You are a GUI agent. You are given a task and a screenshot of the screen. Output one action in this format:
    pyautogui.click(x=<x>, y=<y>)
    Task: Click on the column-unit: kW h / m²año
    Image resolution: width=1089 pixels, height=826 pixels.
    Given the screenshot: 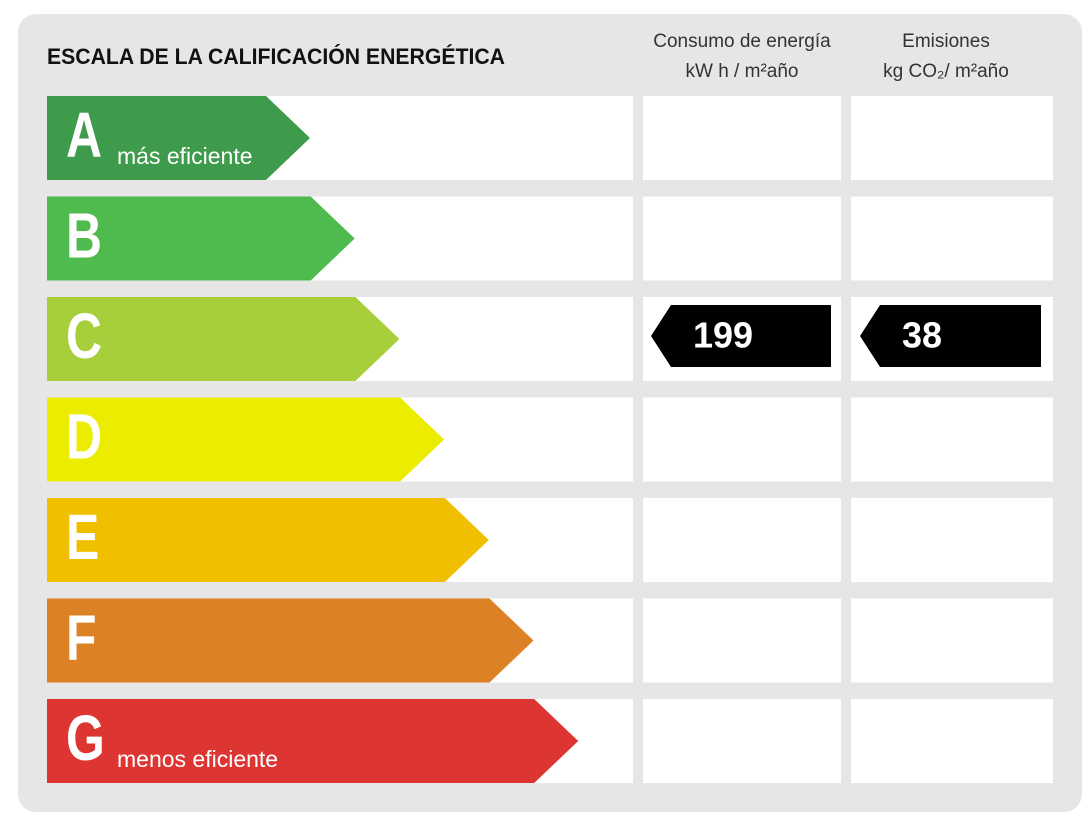 What is the action you would take?
    pyautogui.click(x=742, y=71)
    